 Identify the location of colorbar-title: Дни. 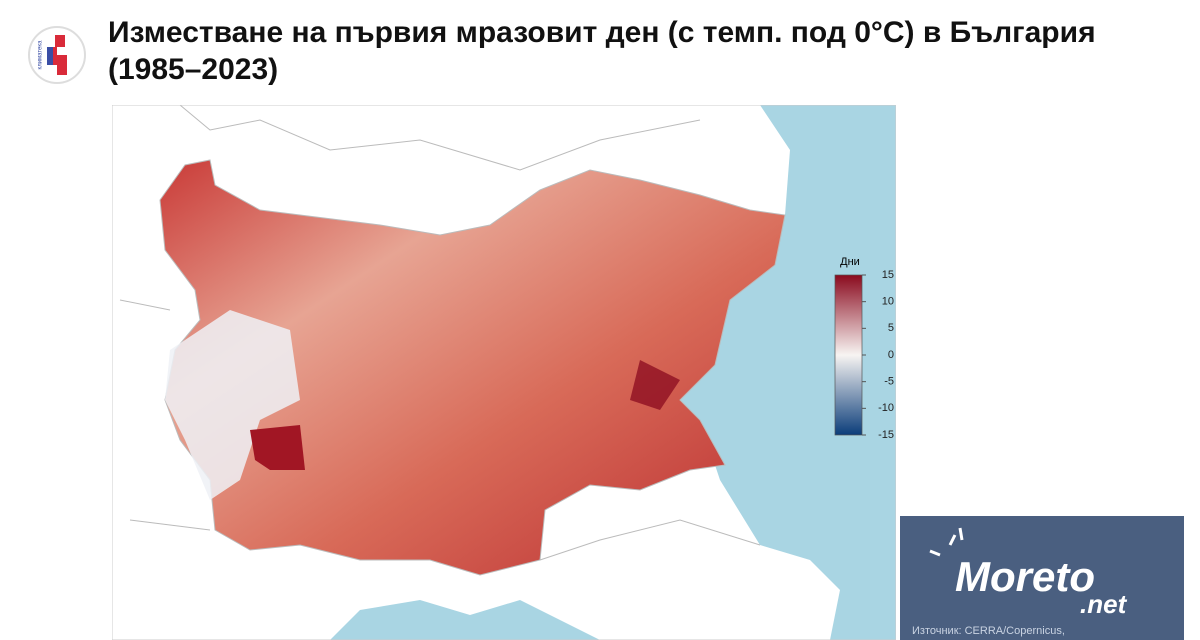
(850, 262).